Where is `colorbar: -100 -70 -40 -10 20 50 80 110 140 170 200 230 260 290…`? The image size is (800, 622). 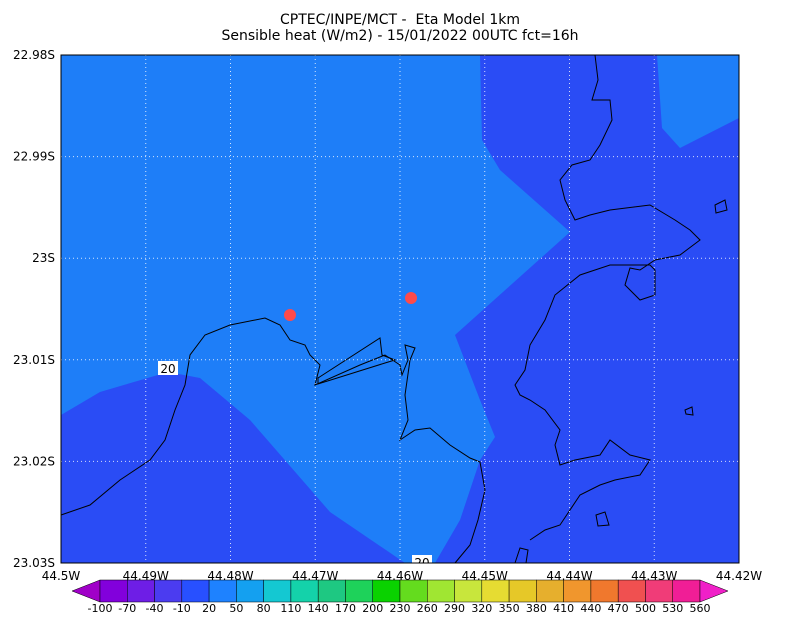 colorbar: -100 -70 -40 -10 20 50 80 110 140 170 200 230 260 290… is located at coordinates (400, 597).